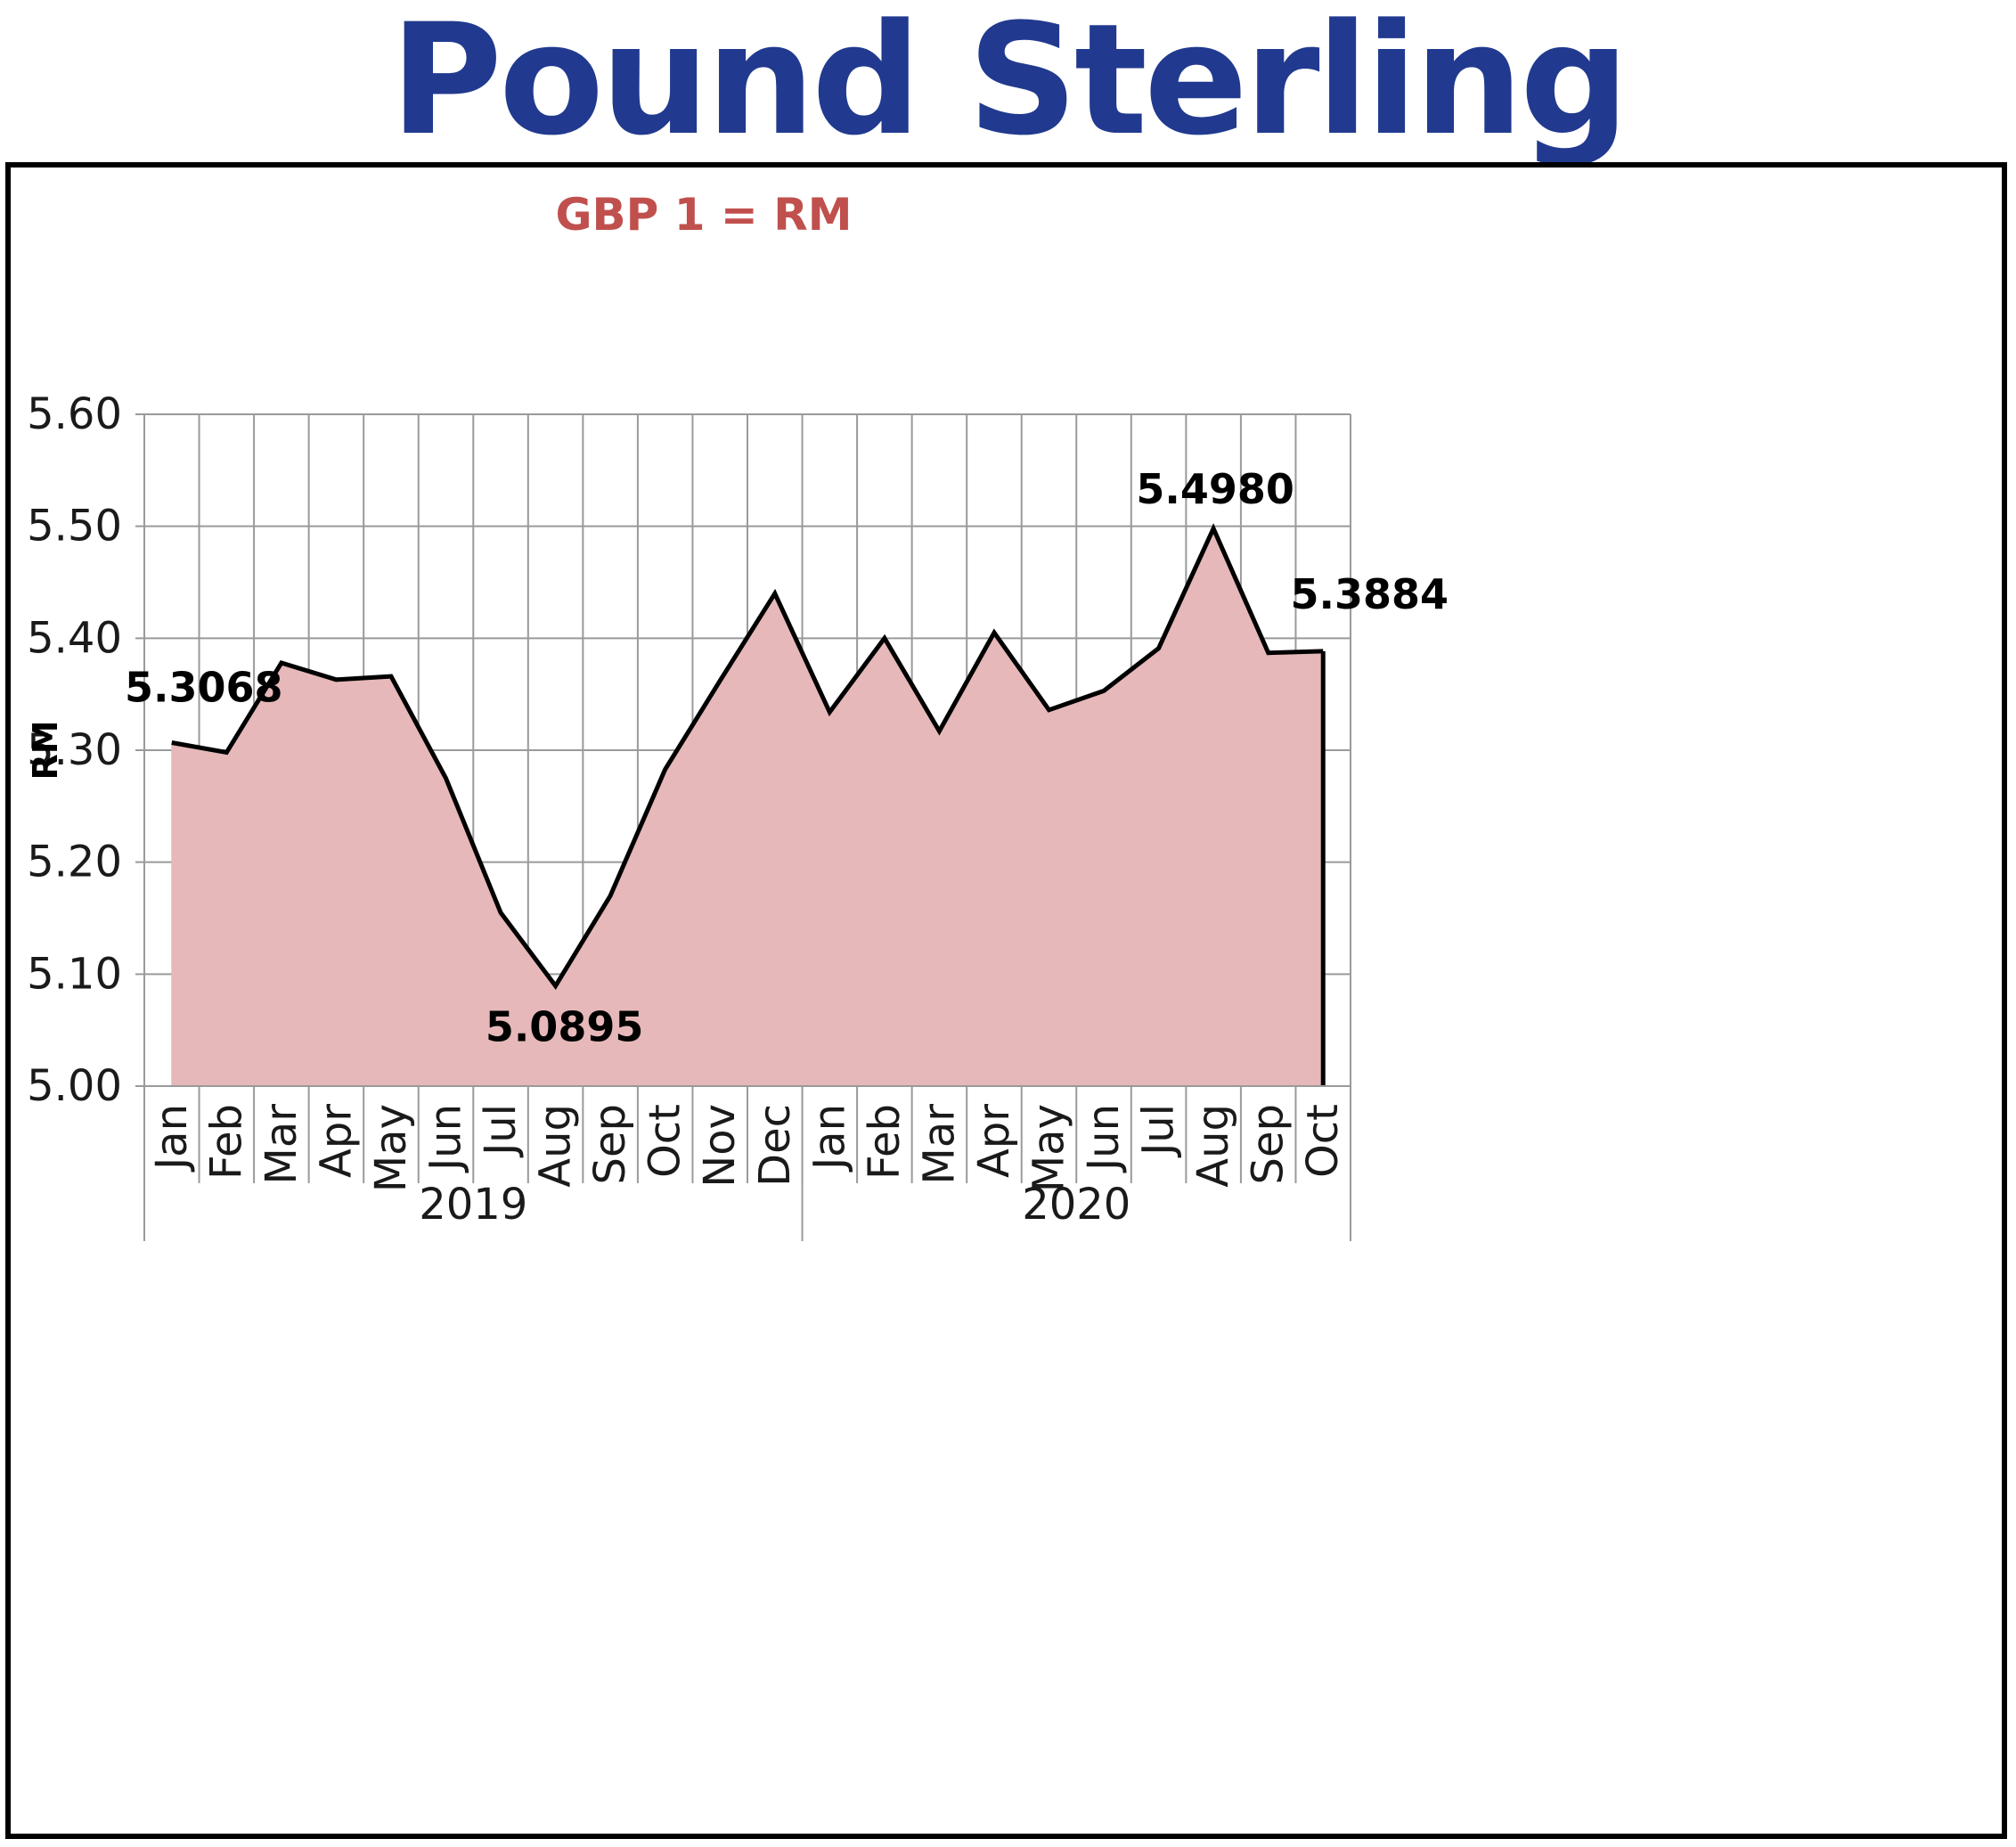 The image size is (2016, 1847). What do you see at coordinates (45, 750) in the screenshot?
I see `y-axis-label: RM` at bounding box center [45, 750].